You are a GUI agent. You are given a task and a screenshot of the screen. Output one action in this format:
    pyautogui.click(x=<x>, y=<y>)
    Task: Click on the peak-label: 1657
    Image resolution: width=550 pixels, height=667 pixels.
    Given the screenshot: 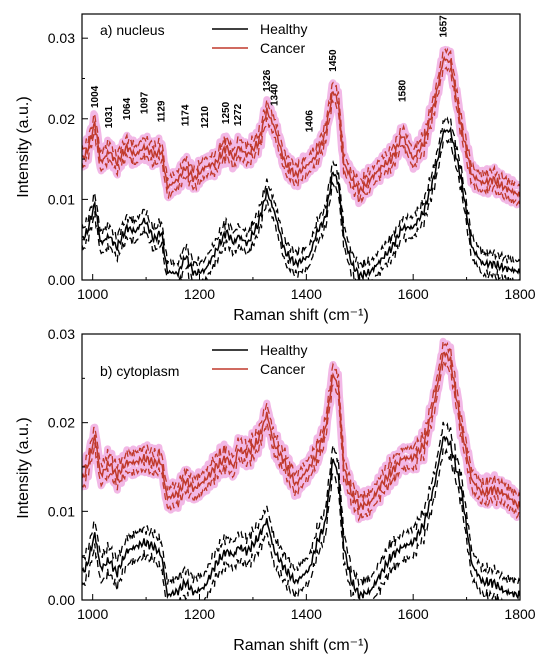 What is the action you would take?
    pyautogui.click(x=444, y=26)
    